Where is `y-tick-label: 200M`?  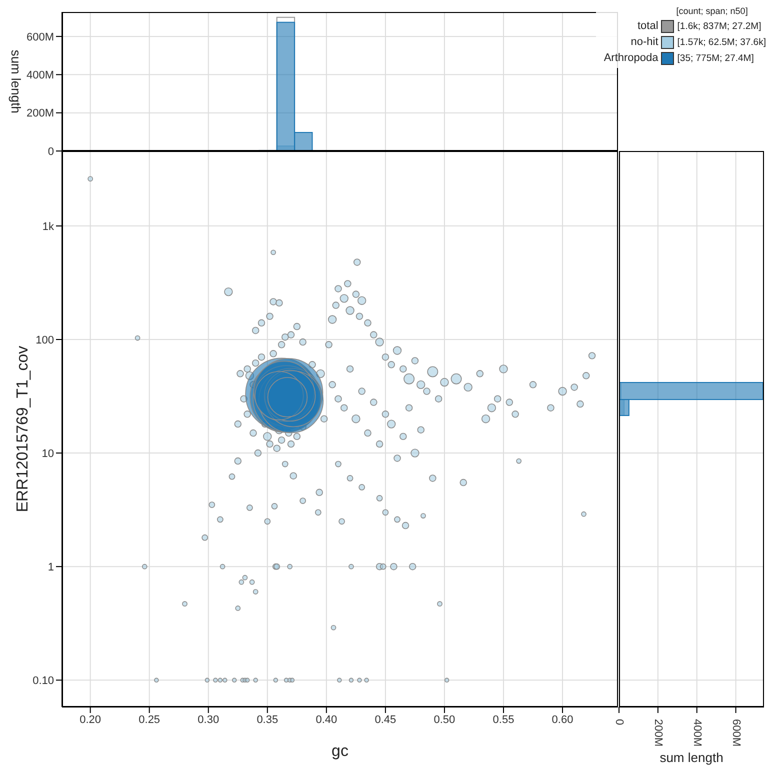
y-tick-label: 200M is located at coordinates (40, 114).